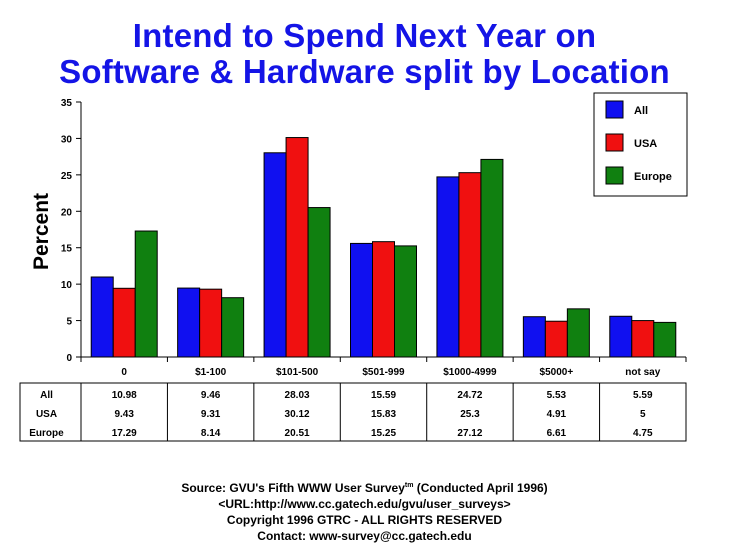 This screenshot has width=729, height=553. What do you see at coordinates (293, 488) in the screenshot?
I see `source-text: Source: GVU's Fifth WWW User Survey` at bounding box center [293, 488].